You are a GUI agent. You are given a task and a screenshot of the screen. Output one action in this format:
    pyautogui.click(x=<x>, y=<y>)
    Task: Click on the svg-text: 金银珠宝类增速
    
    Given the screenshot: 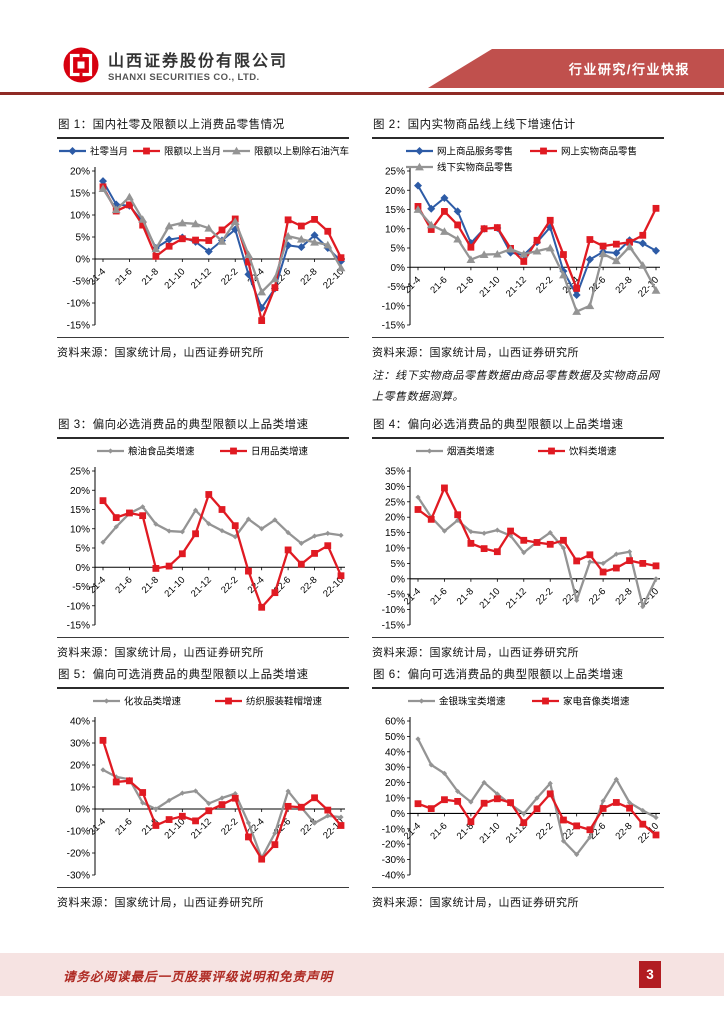 What is the action you would take?
    pyautogui.click(x=472, y=702)
    